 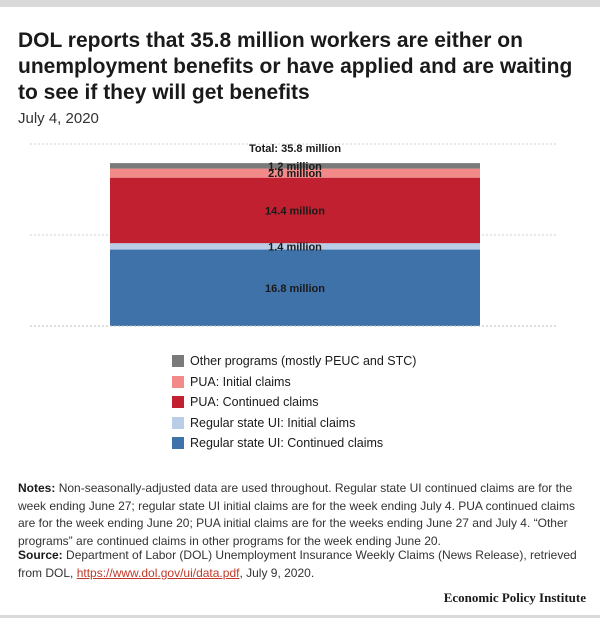 What do you see at coordinates (303, 361) in the screenshot?
I see `legend-label: Other programs (mostly PEUC and STC)` at bounding box center [303, 361].